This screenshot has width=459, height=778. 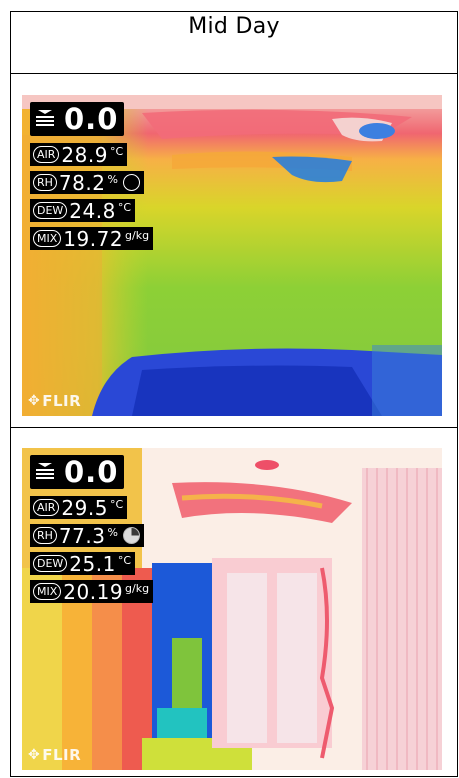 I want to click on air-row: AIR 28.9 °C, so click(x=79, y=154).